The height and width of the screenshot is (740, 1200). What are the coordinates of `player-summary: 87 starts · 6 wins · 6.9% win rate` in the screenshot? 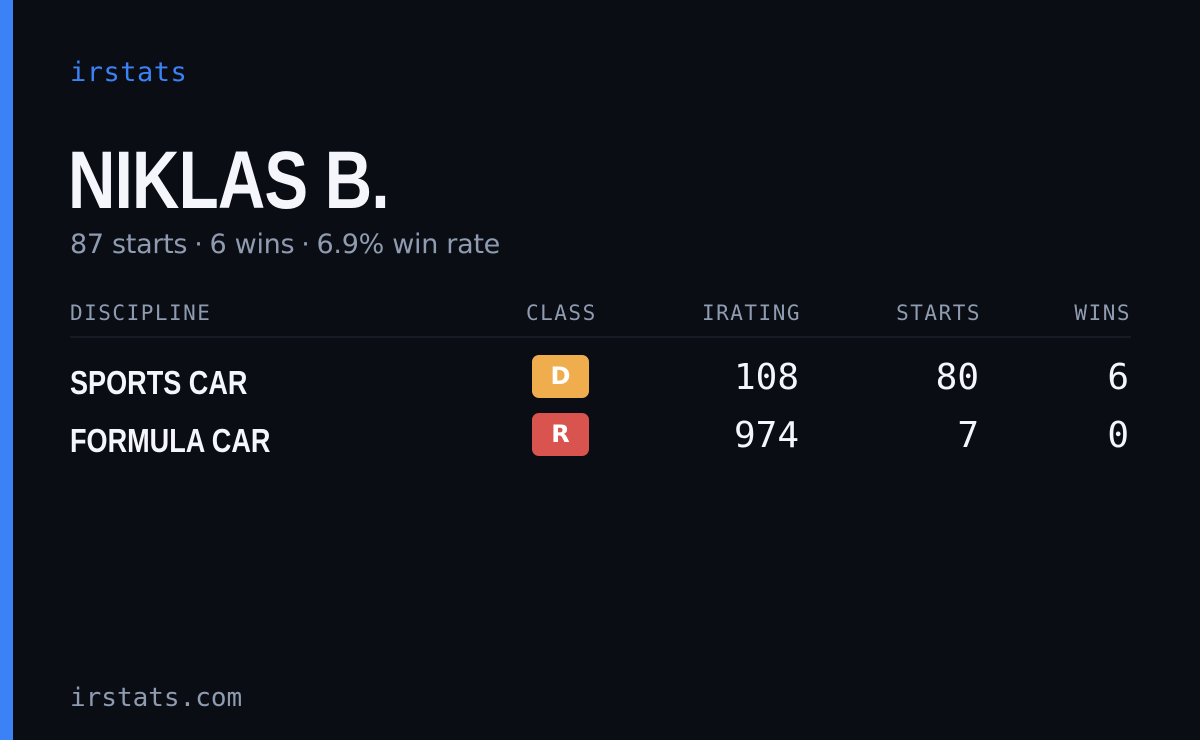 It's located at (285, 245).